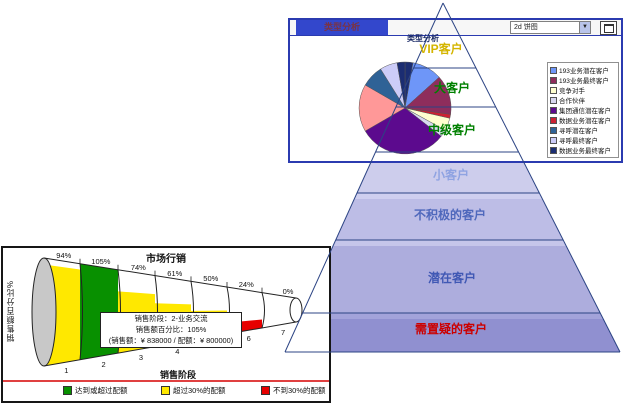 The height and width of the screenshot is (403, 627). Describe the element at coordinates (66, 371) in the screenshot. I see `stage-number-label: 1` at that location.